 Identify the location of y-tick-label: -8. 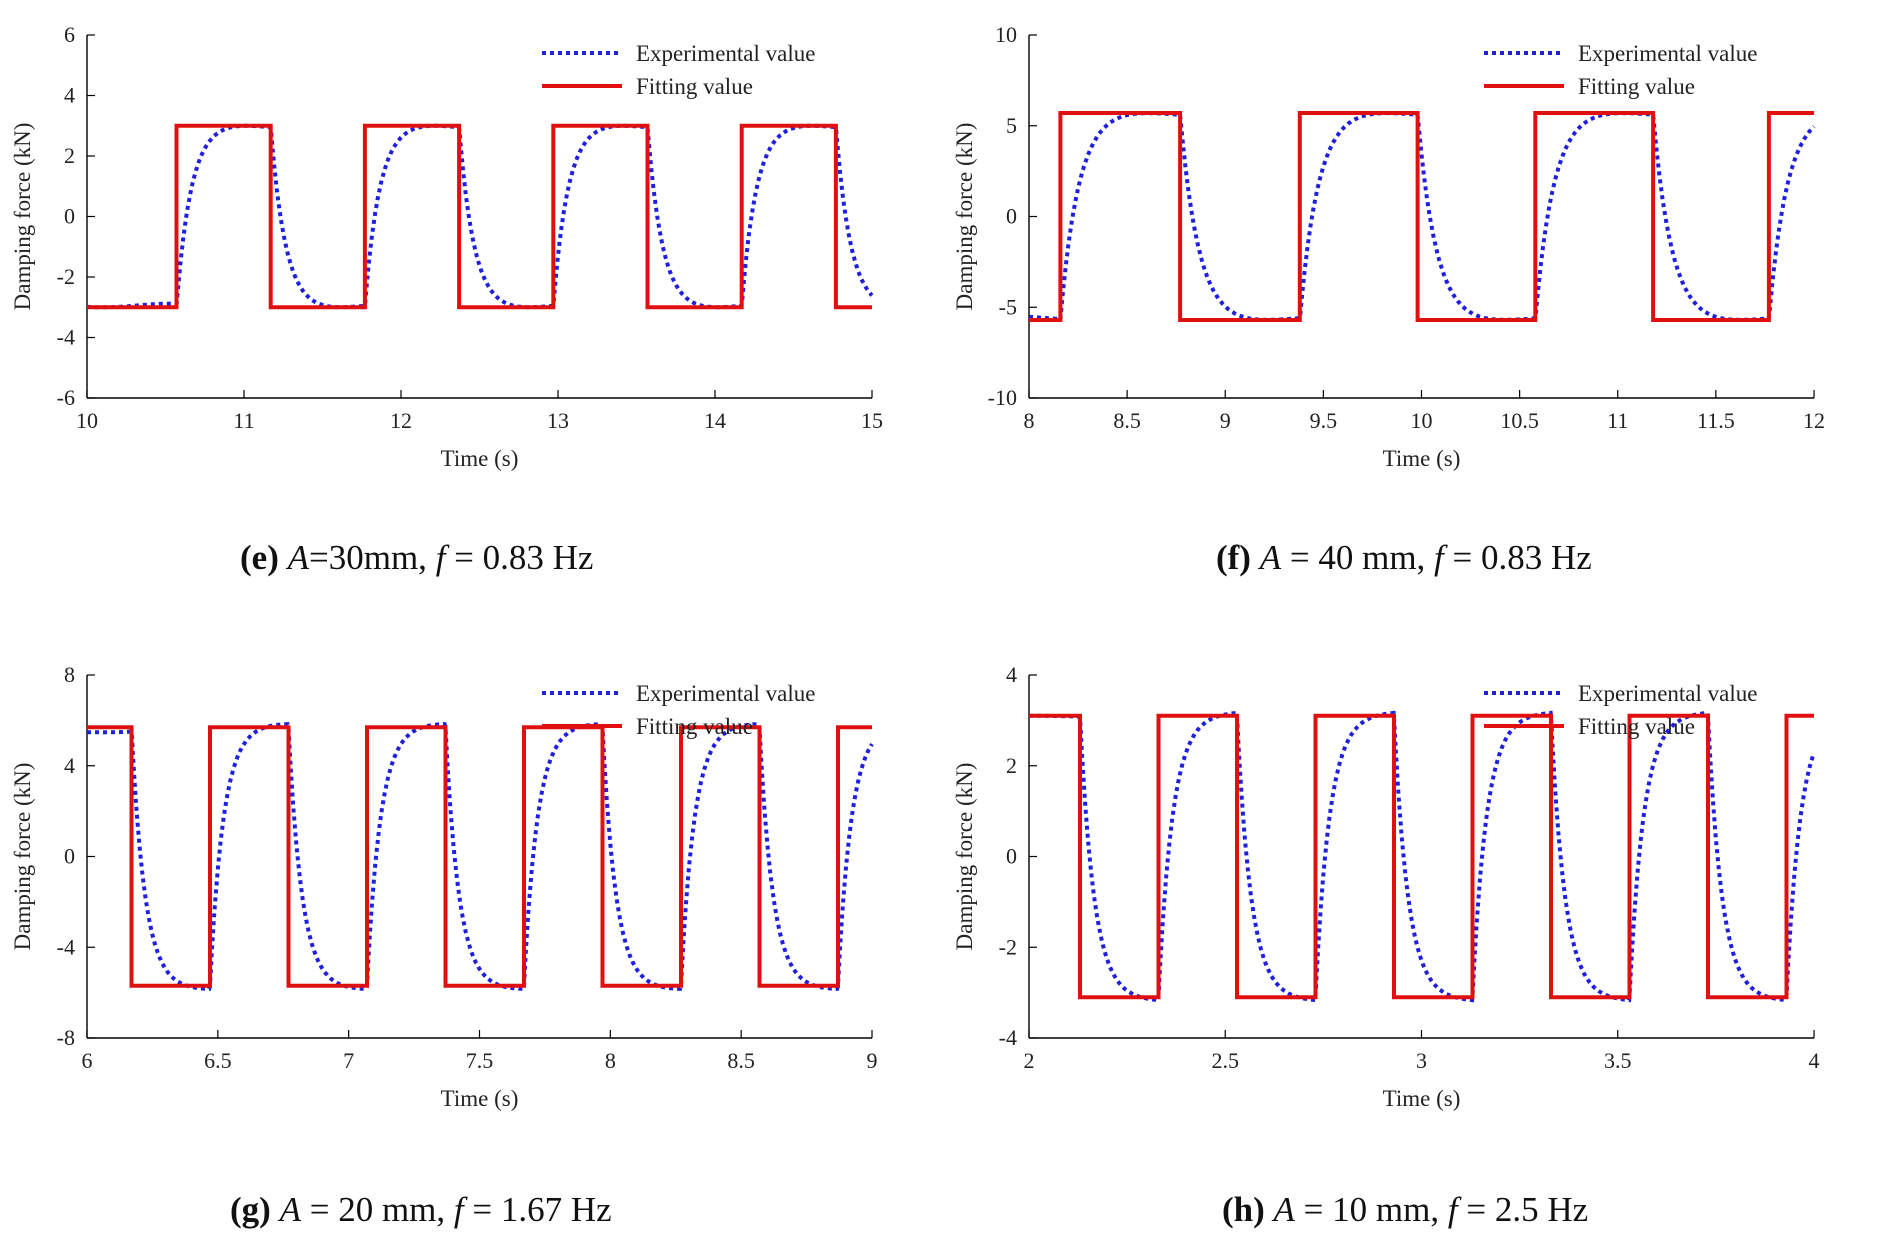
(66, 1037).